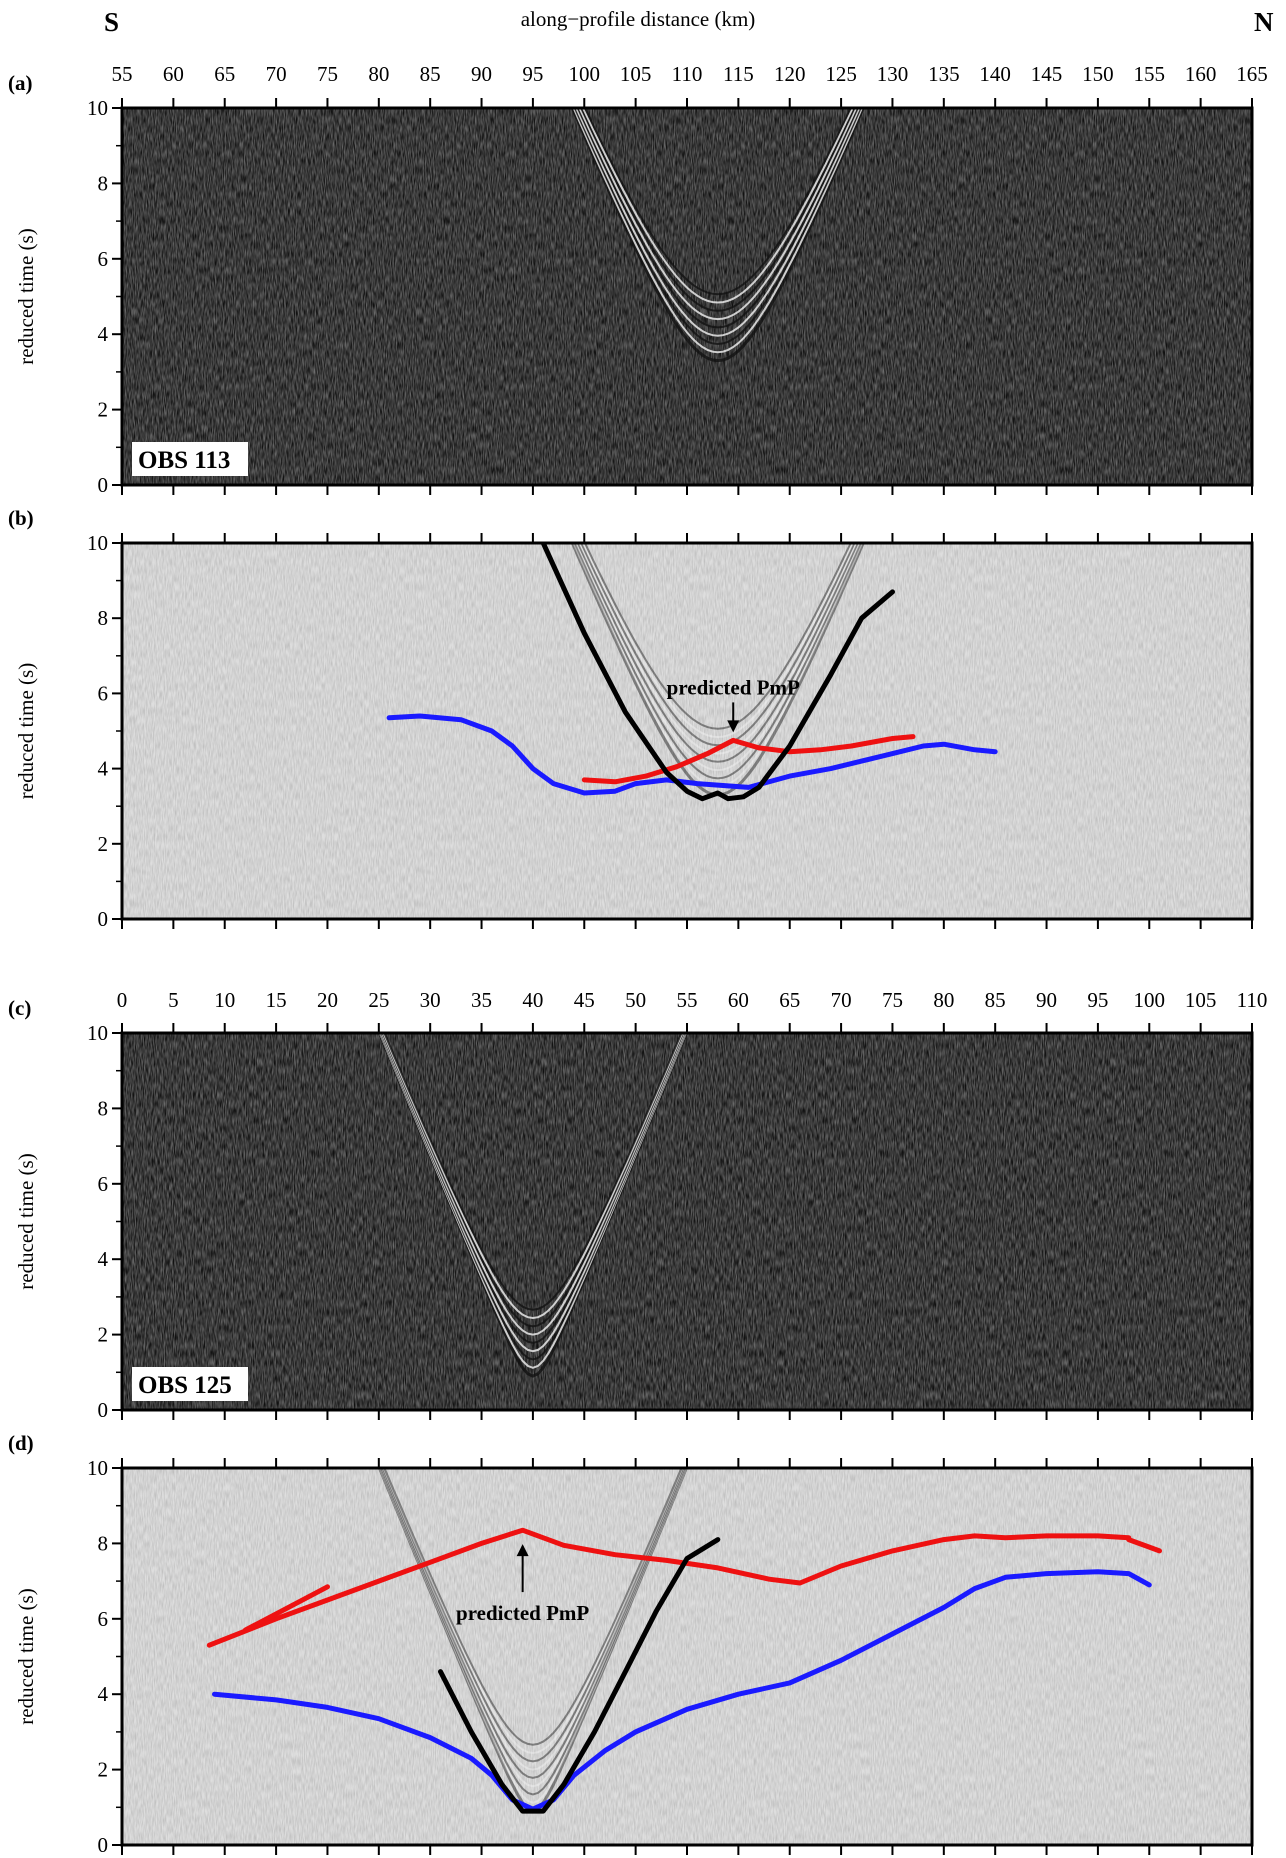  Describe the element at coordinates (103, 1845) in the screenshot. I see `panel-d-y-tick-label: 0` at that location.